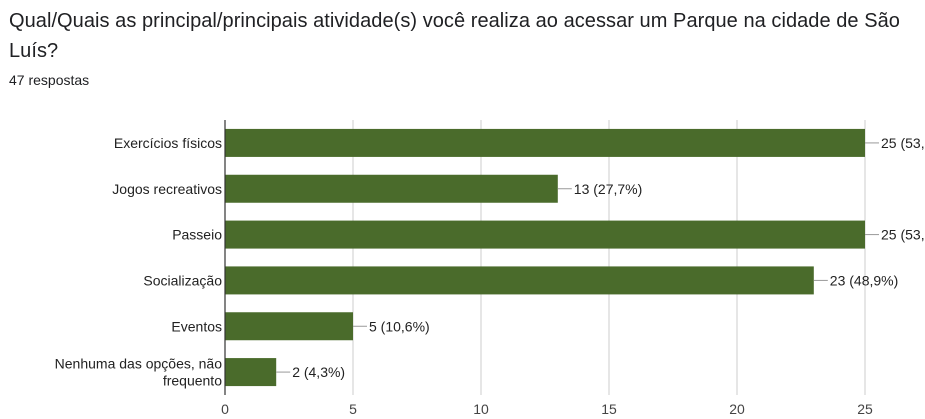  I want to click on category-label-5-line-0: Nenhuma das opções, não, so click(139, 364).